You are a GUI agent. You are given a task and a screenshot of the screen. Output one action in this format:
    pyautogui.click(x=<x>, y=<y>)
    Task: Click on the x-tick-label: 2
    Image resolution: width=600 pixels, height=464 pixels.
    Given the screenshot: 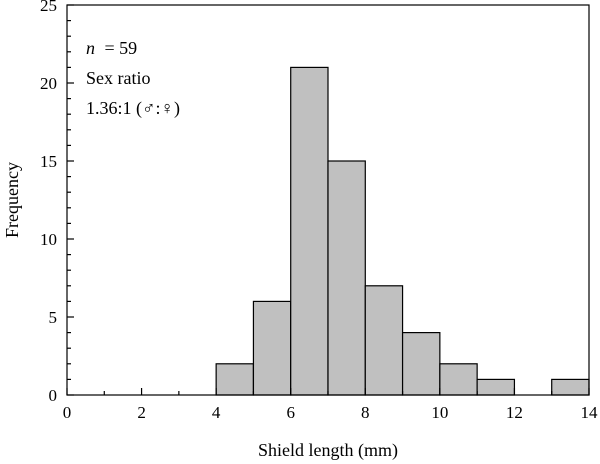 What is the action you would take?
    pyautogui.click(x=141, y=412)
    